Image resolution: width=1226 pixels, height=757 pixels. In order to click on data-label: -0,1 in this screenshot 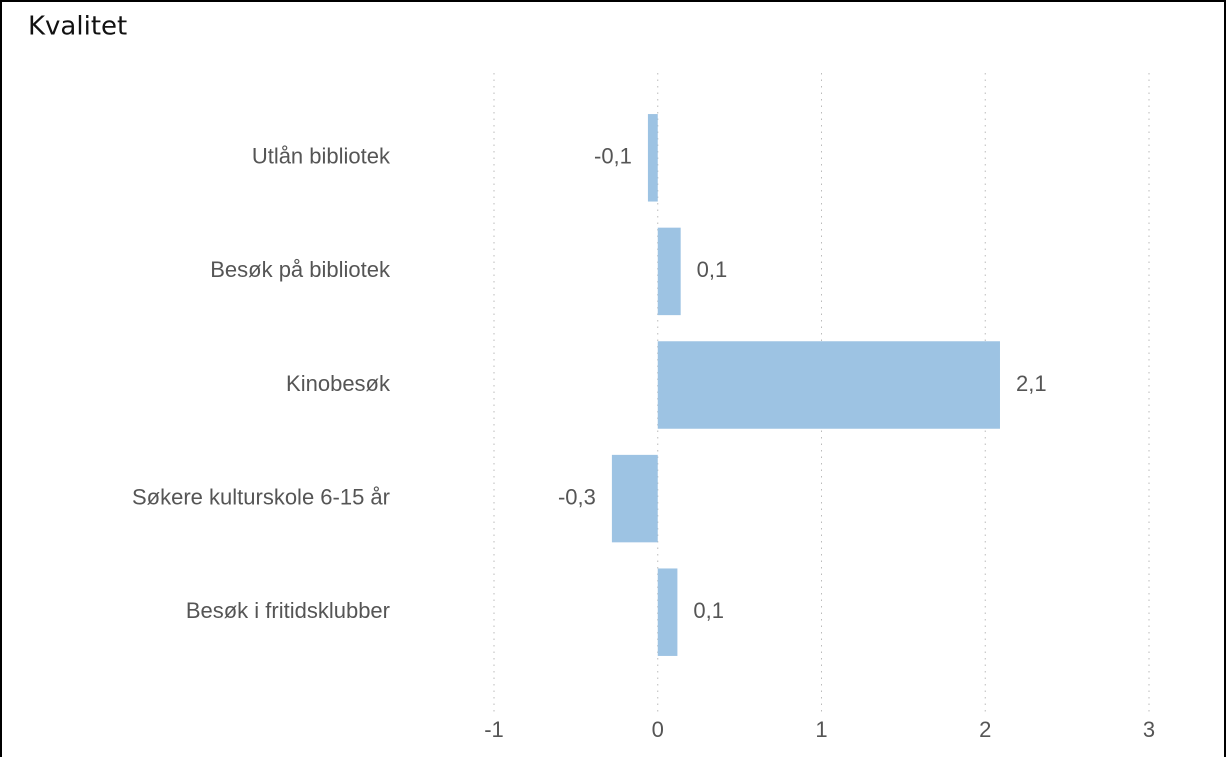, I will do `click(613, 156)`.